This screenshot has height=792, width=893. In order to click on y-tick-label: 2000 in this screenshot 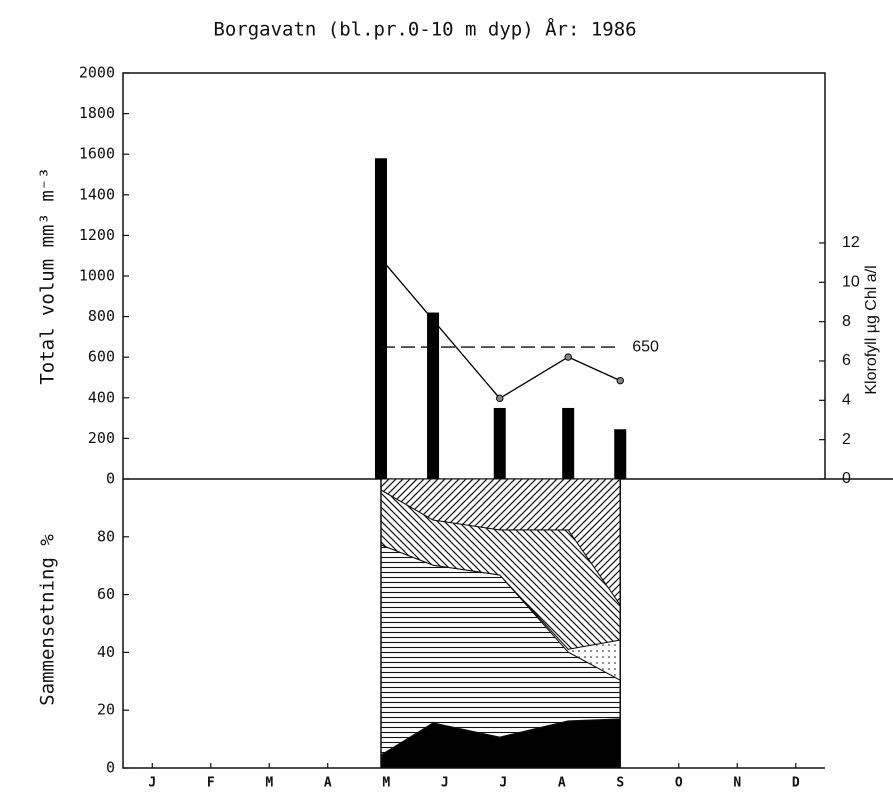, I will do `click(97, 73)`.